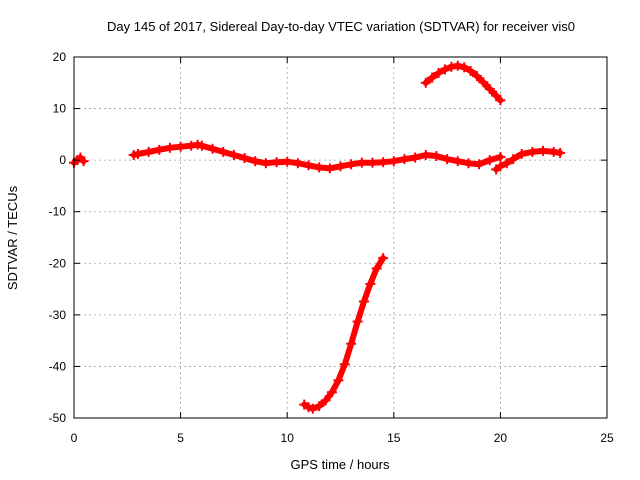 Image resolution: width=640 pixels, height=480 pixels. Describe the element at coordinates (288, 438) in the screenshot. I see `x-tick-label: 10` at that location.